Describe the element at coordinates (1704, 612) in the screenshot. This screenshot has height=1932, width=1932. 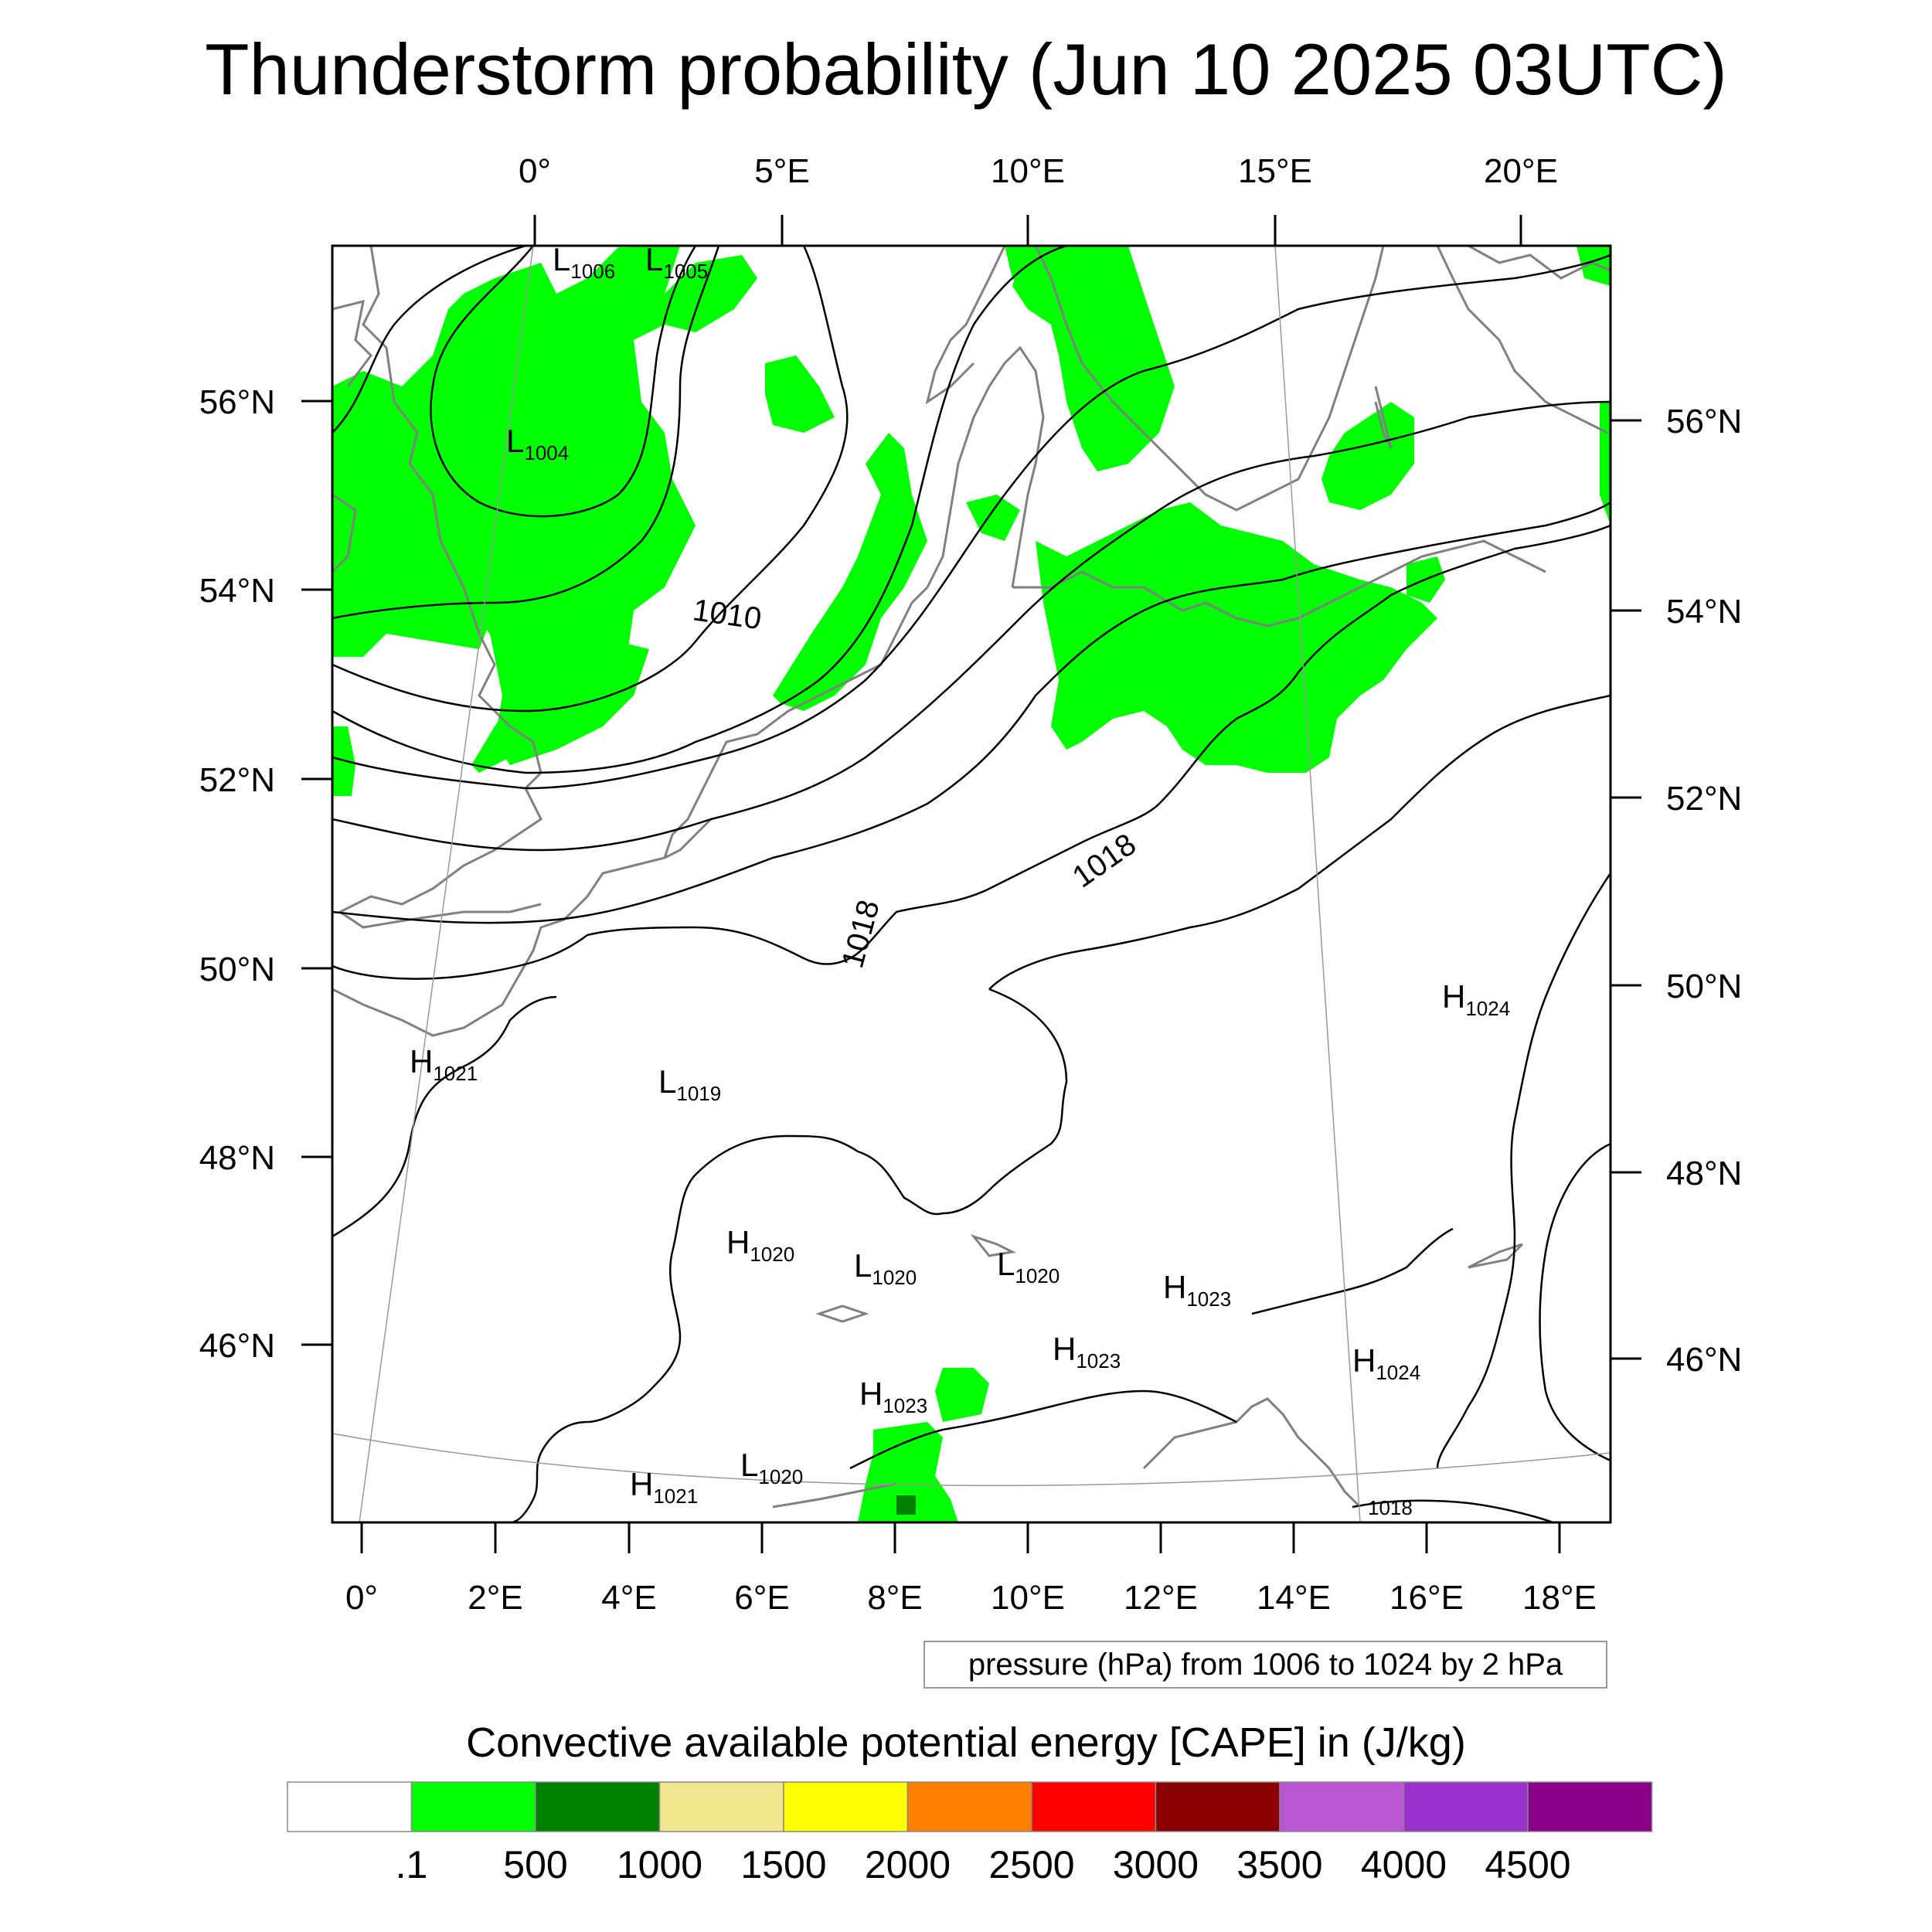
I see `right-lat-label: 54°N` at that location.